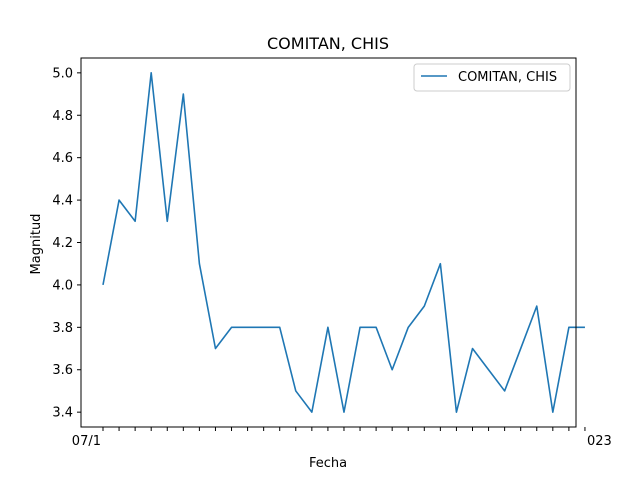  I want to click on y-tick-label: 4.4, so click(62, 201).